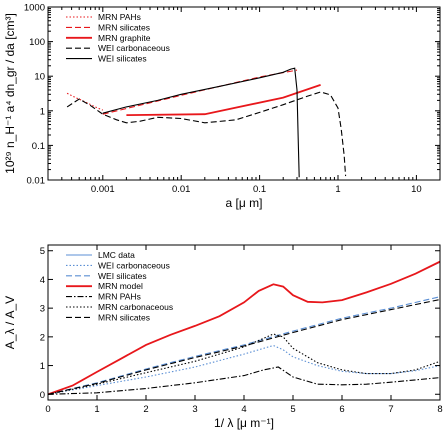  What do you see at coordinates (47, 409) in the screenshot?
I see `chart-2-xtick-label: 0` at bounding box center [47, 409].